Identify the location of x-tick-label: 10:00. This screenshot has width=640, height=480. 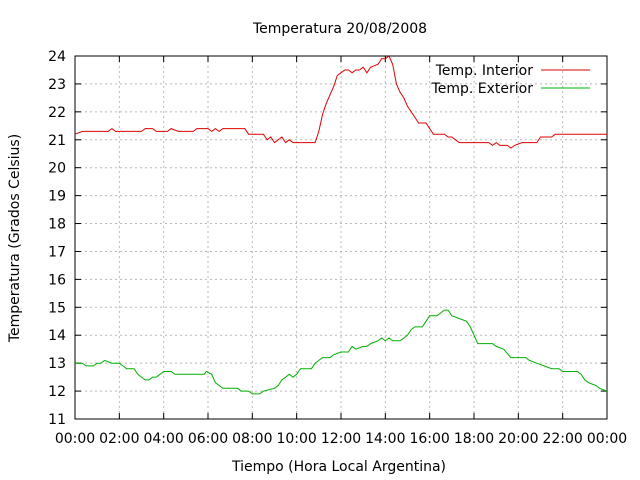
(296, 439).